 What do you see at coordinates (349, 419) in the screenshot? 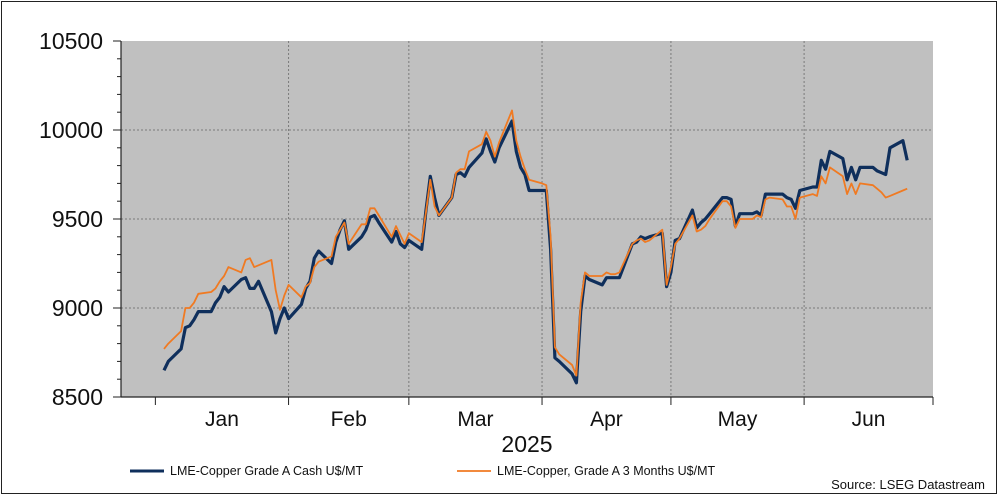
I see `x-tick-label-feb: Feb` at bounding box center [349, 419].